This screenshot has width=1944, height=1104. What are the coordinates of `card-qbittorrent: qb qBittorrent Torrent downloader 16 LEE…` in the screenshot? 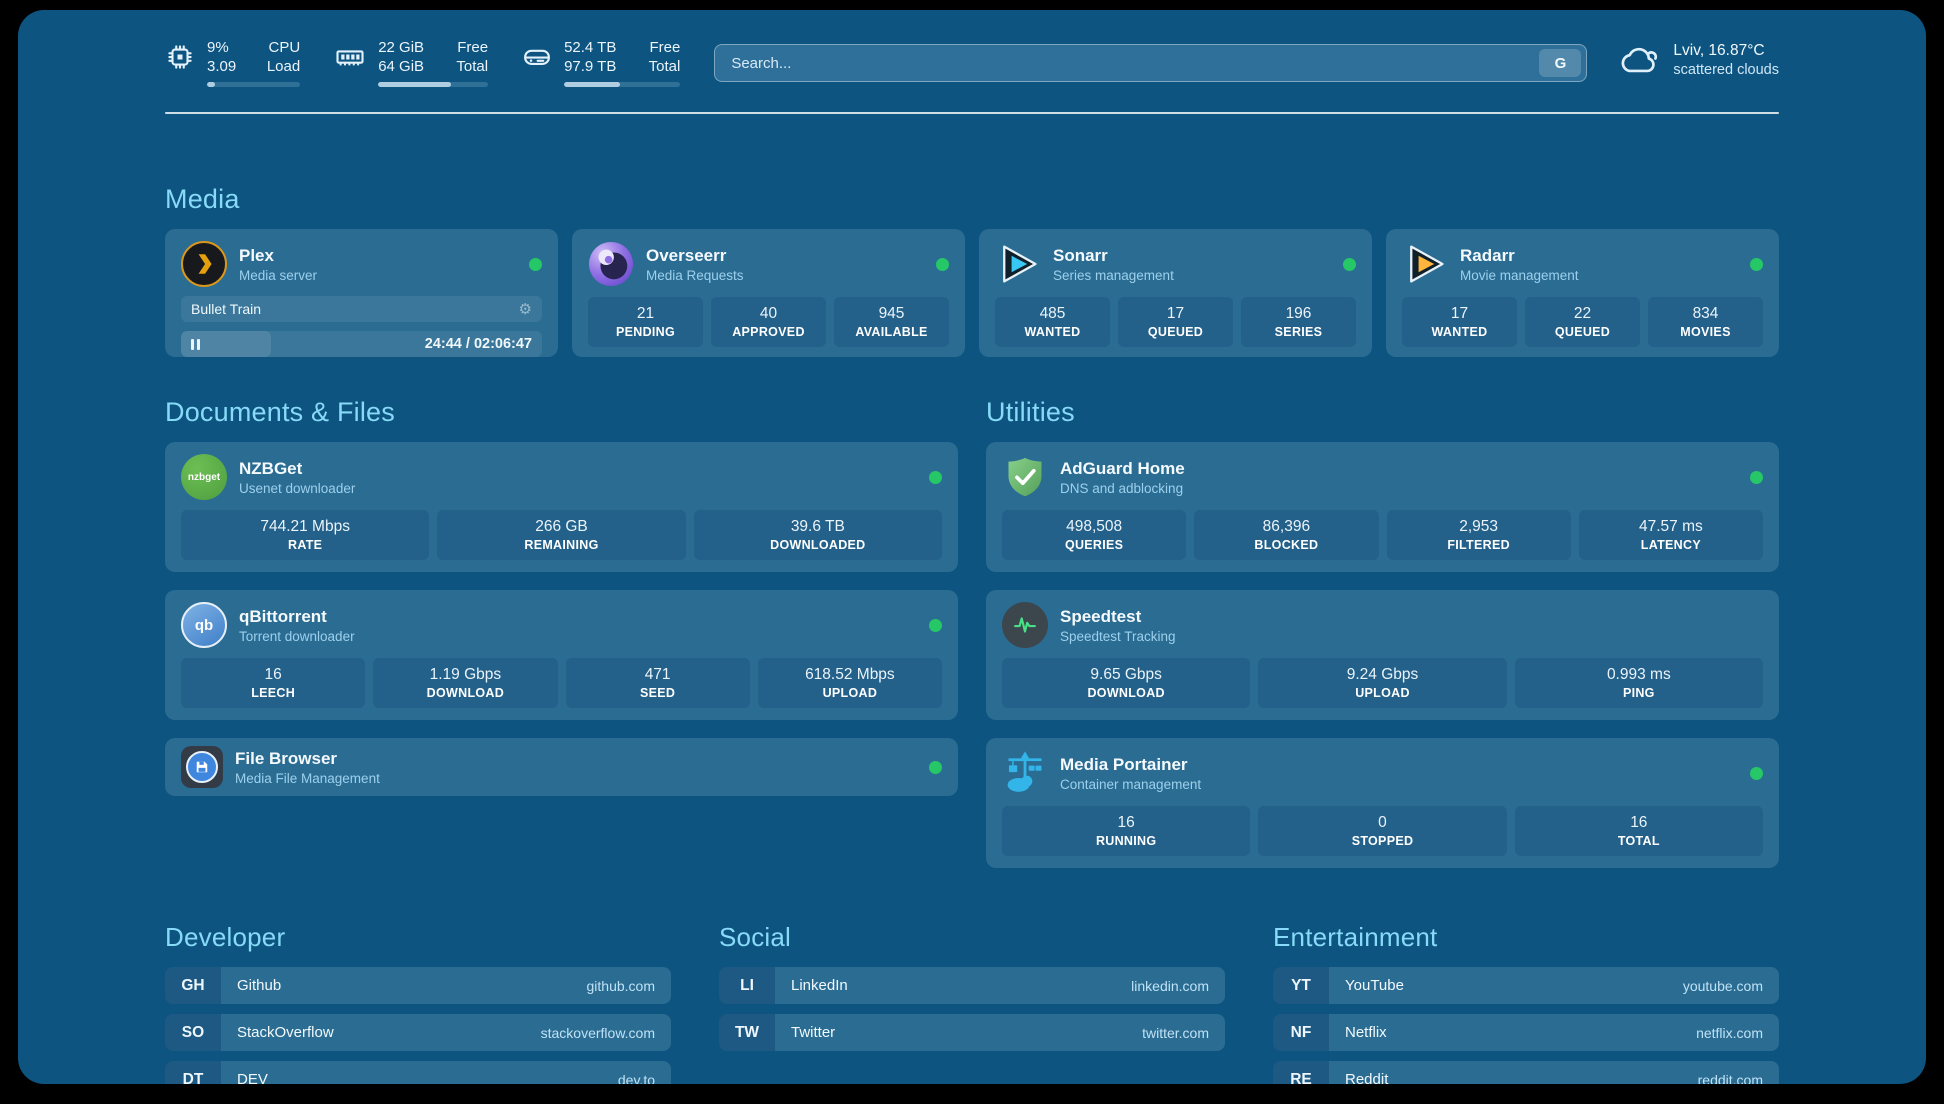 It's located at (561, 655).